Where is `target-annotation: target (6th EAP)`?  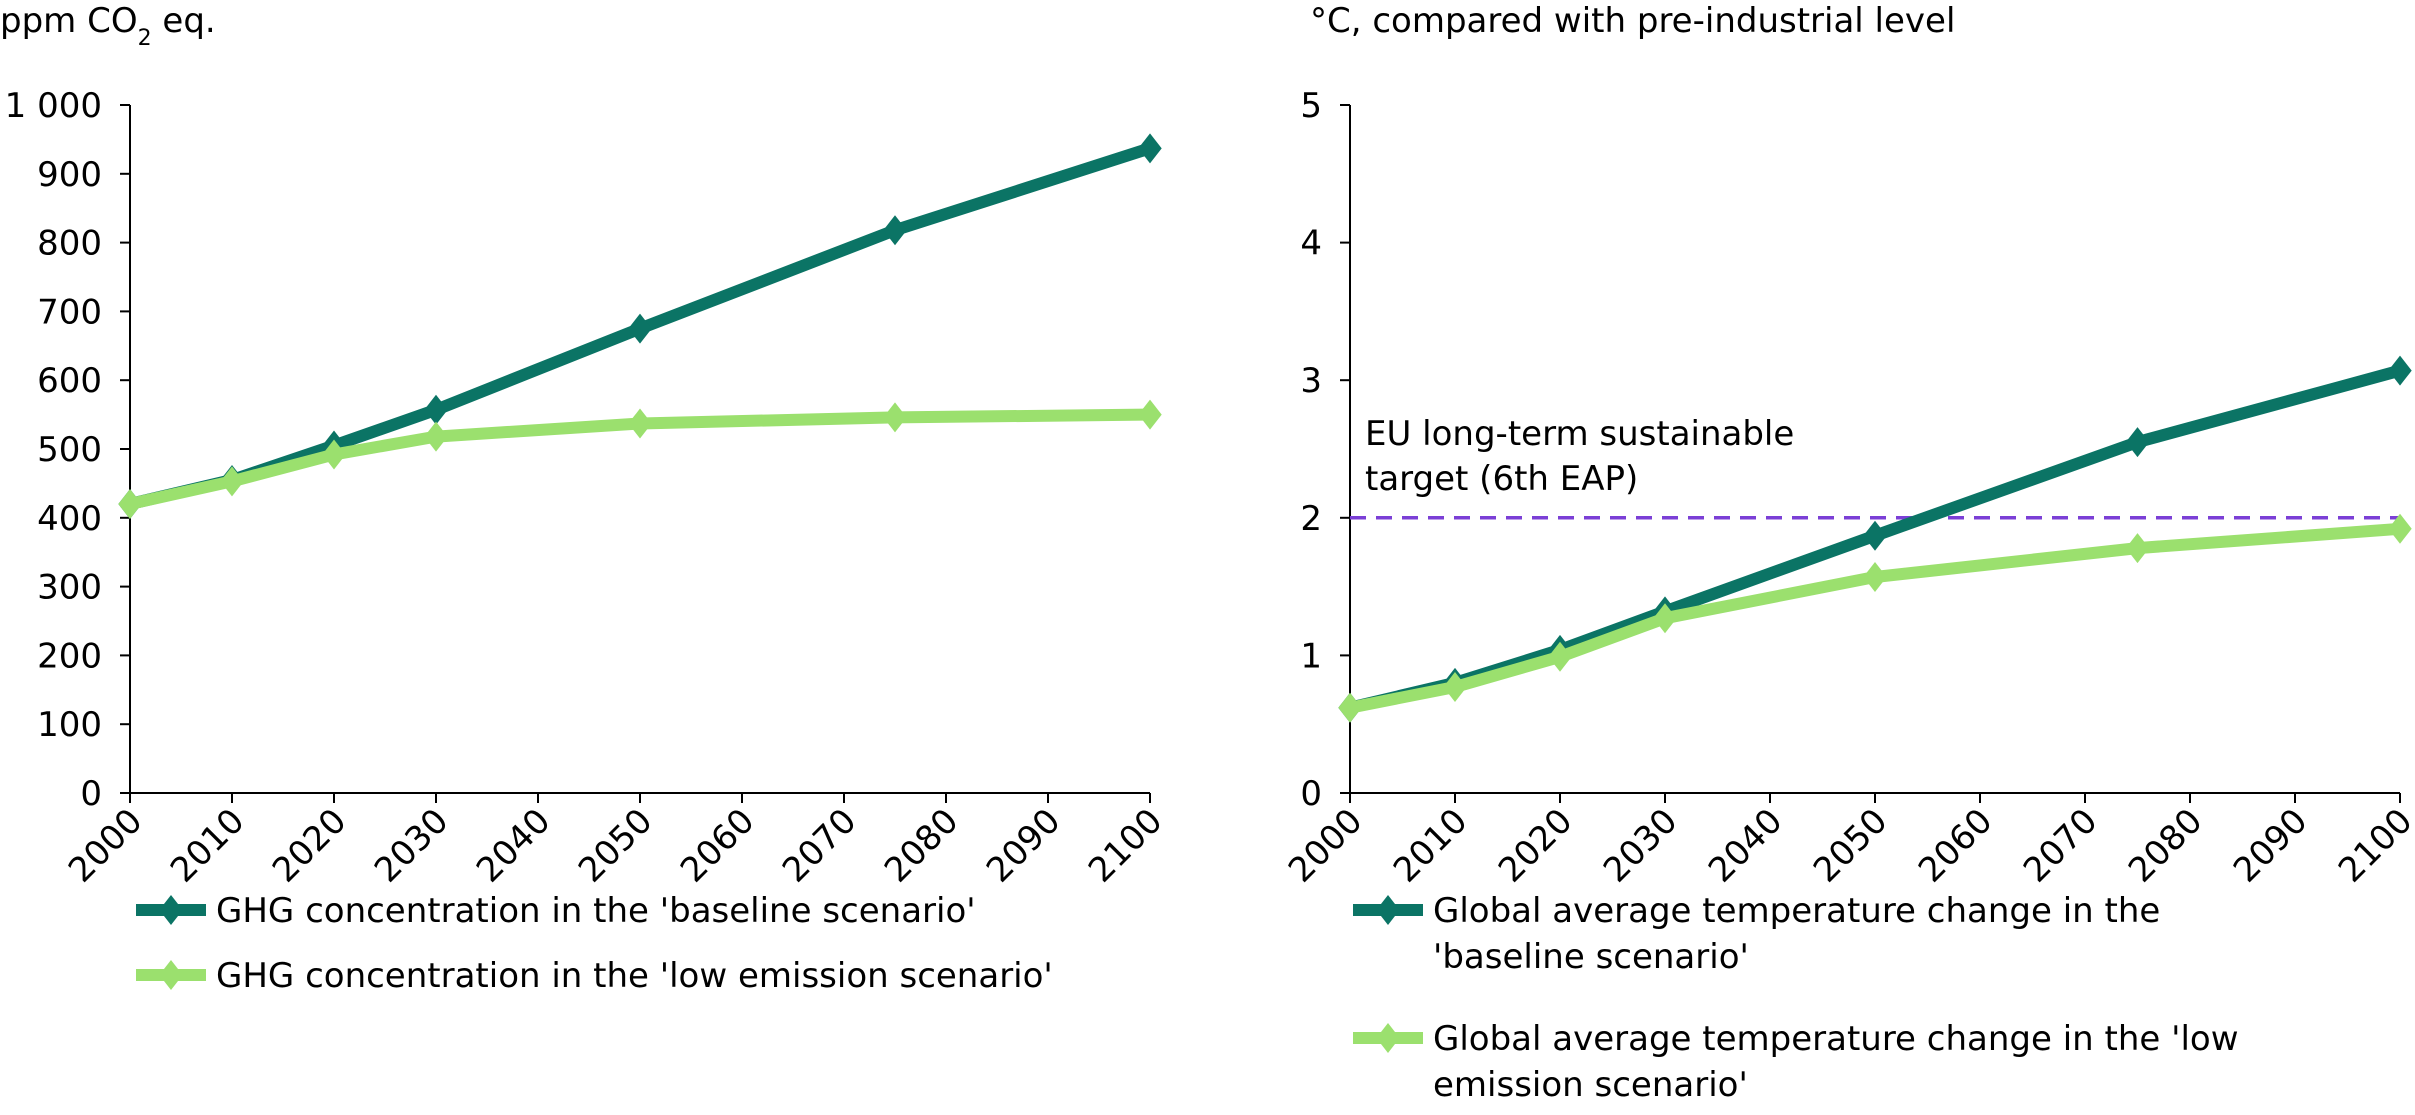
target-annotation: target (6th EAP) is located at coordinates (1501, 479).